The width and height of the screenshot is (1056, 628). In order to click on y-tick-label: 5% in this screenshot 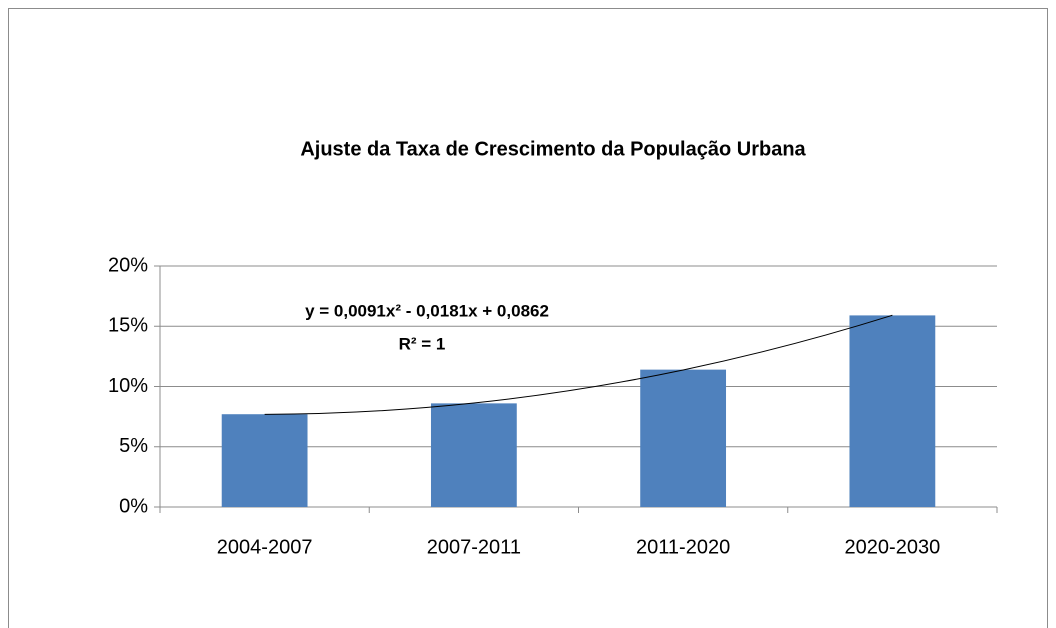, I will do `click(133, 446)`.